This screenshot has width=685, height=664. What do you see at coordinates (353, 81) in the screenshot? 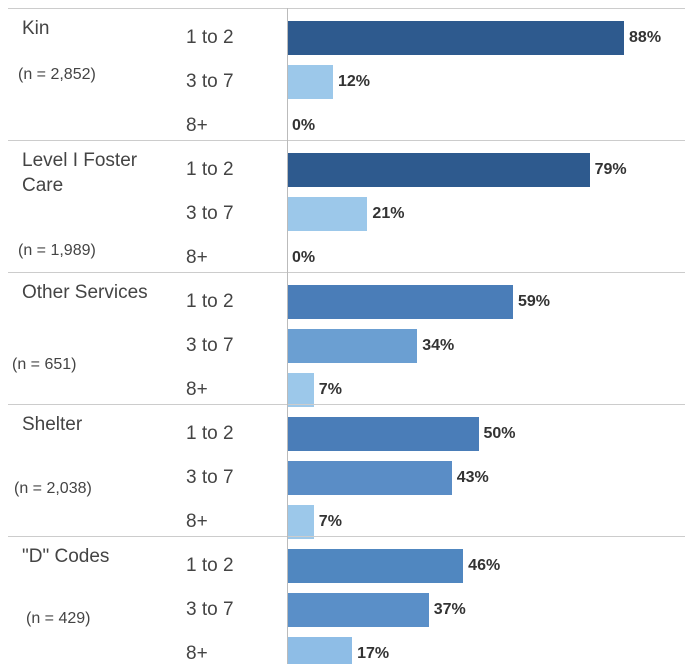
I see `value-label: 12%` at bounding box center [353, 81].